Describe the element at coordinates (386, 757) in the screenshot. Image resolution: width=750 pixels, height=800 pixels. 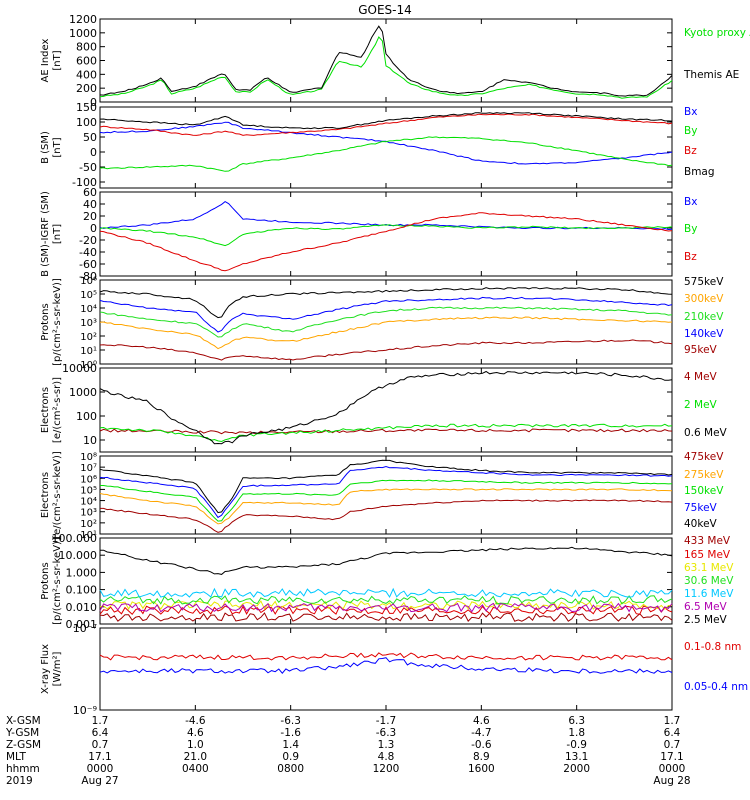
I see `footer-cell: 4.8` at that location.